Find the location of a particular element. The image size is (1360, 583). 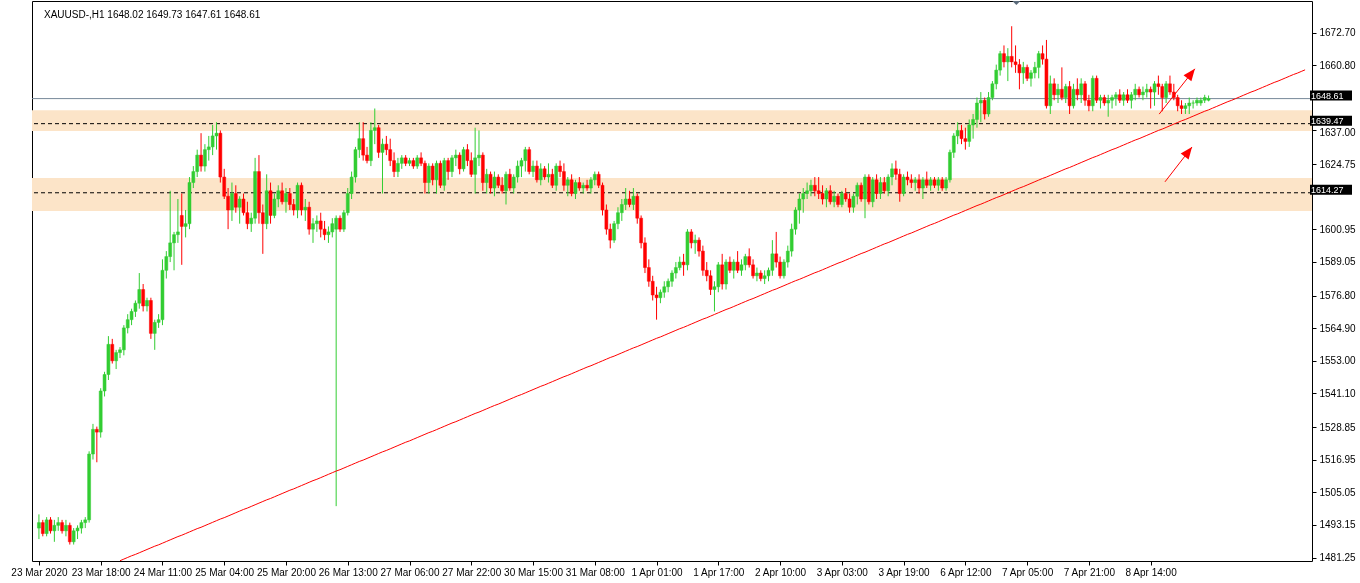

y-tick-label: 1564.90 is located at coordinates (1338, 328).